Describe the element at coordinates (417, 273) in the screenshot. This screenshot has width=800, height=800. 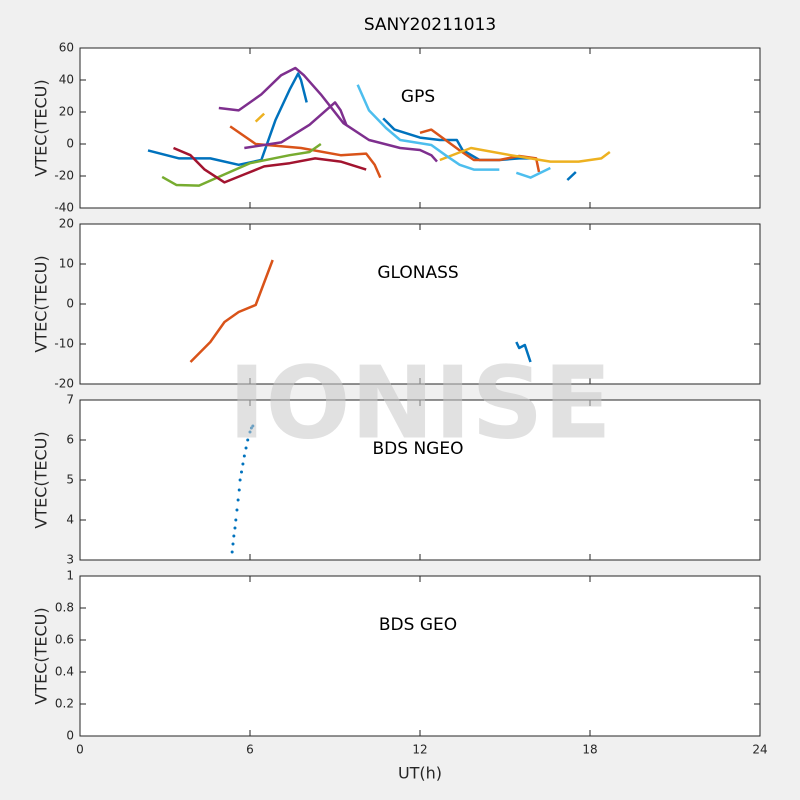
I see `panel-annotation: GLONASS` at that location.